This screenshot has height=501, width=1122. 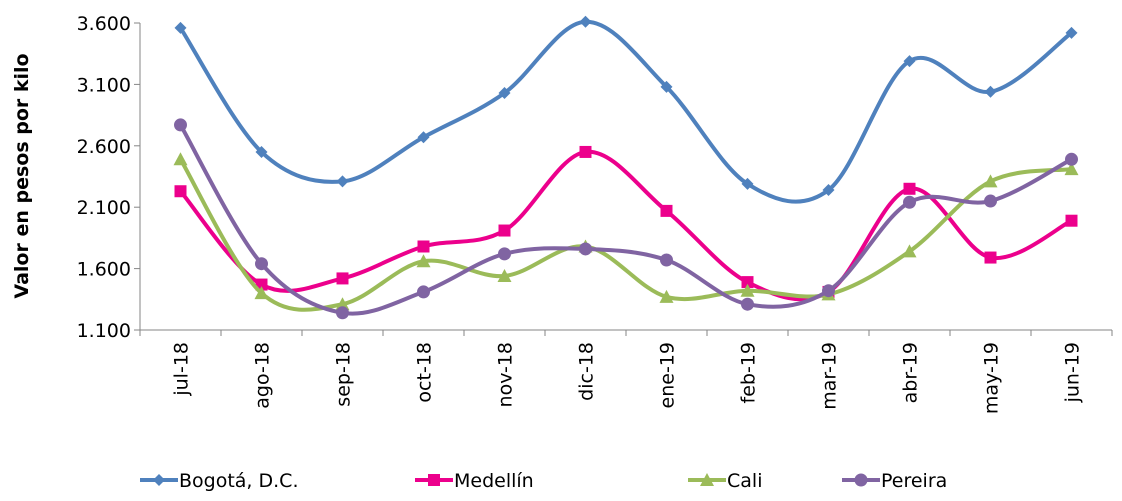 I want to click on x-tick-label: sep-18, so click(x=344, y=374).